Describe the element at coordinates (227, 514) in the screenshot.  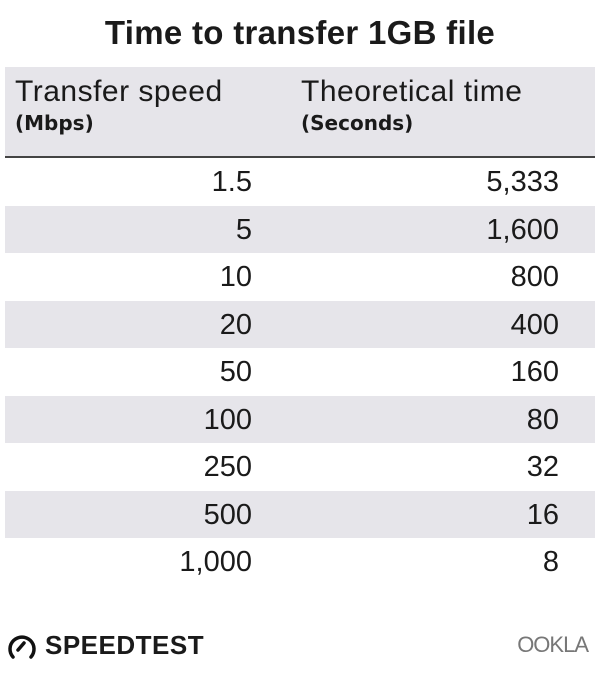
I see `speed-cell: 500` at that location.